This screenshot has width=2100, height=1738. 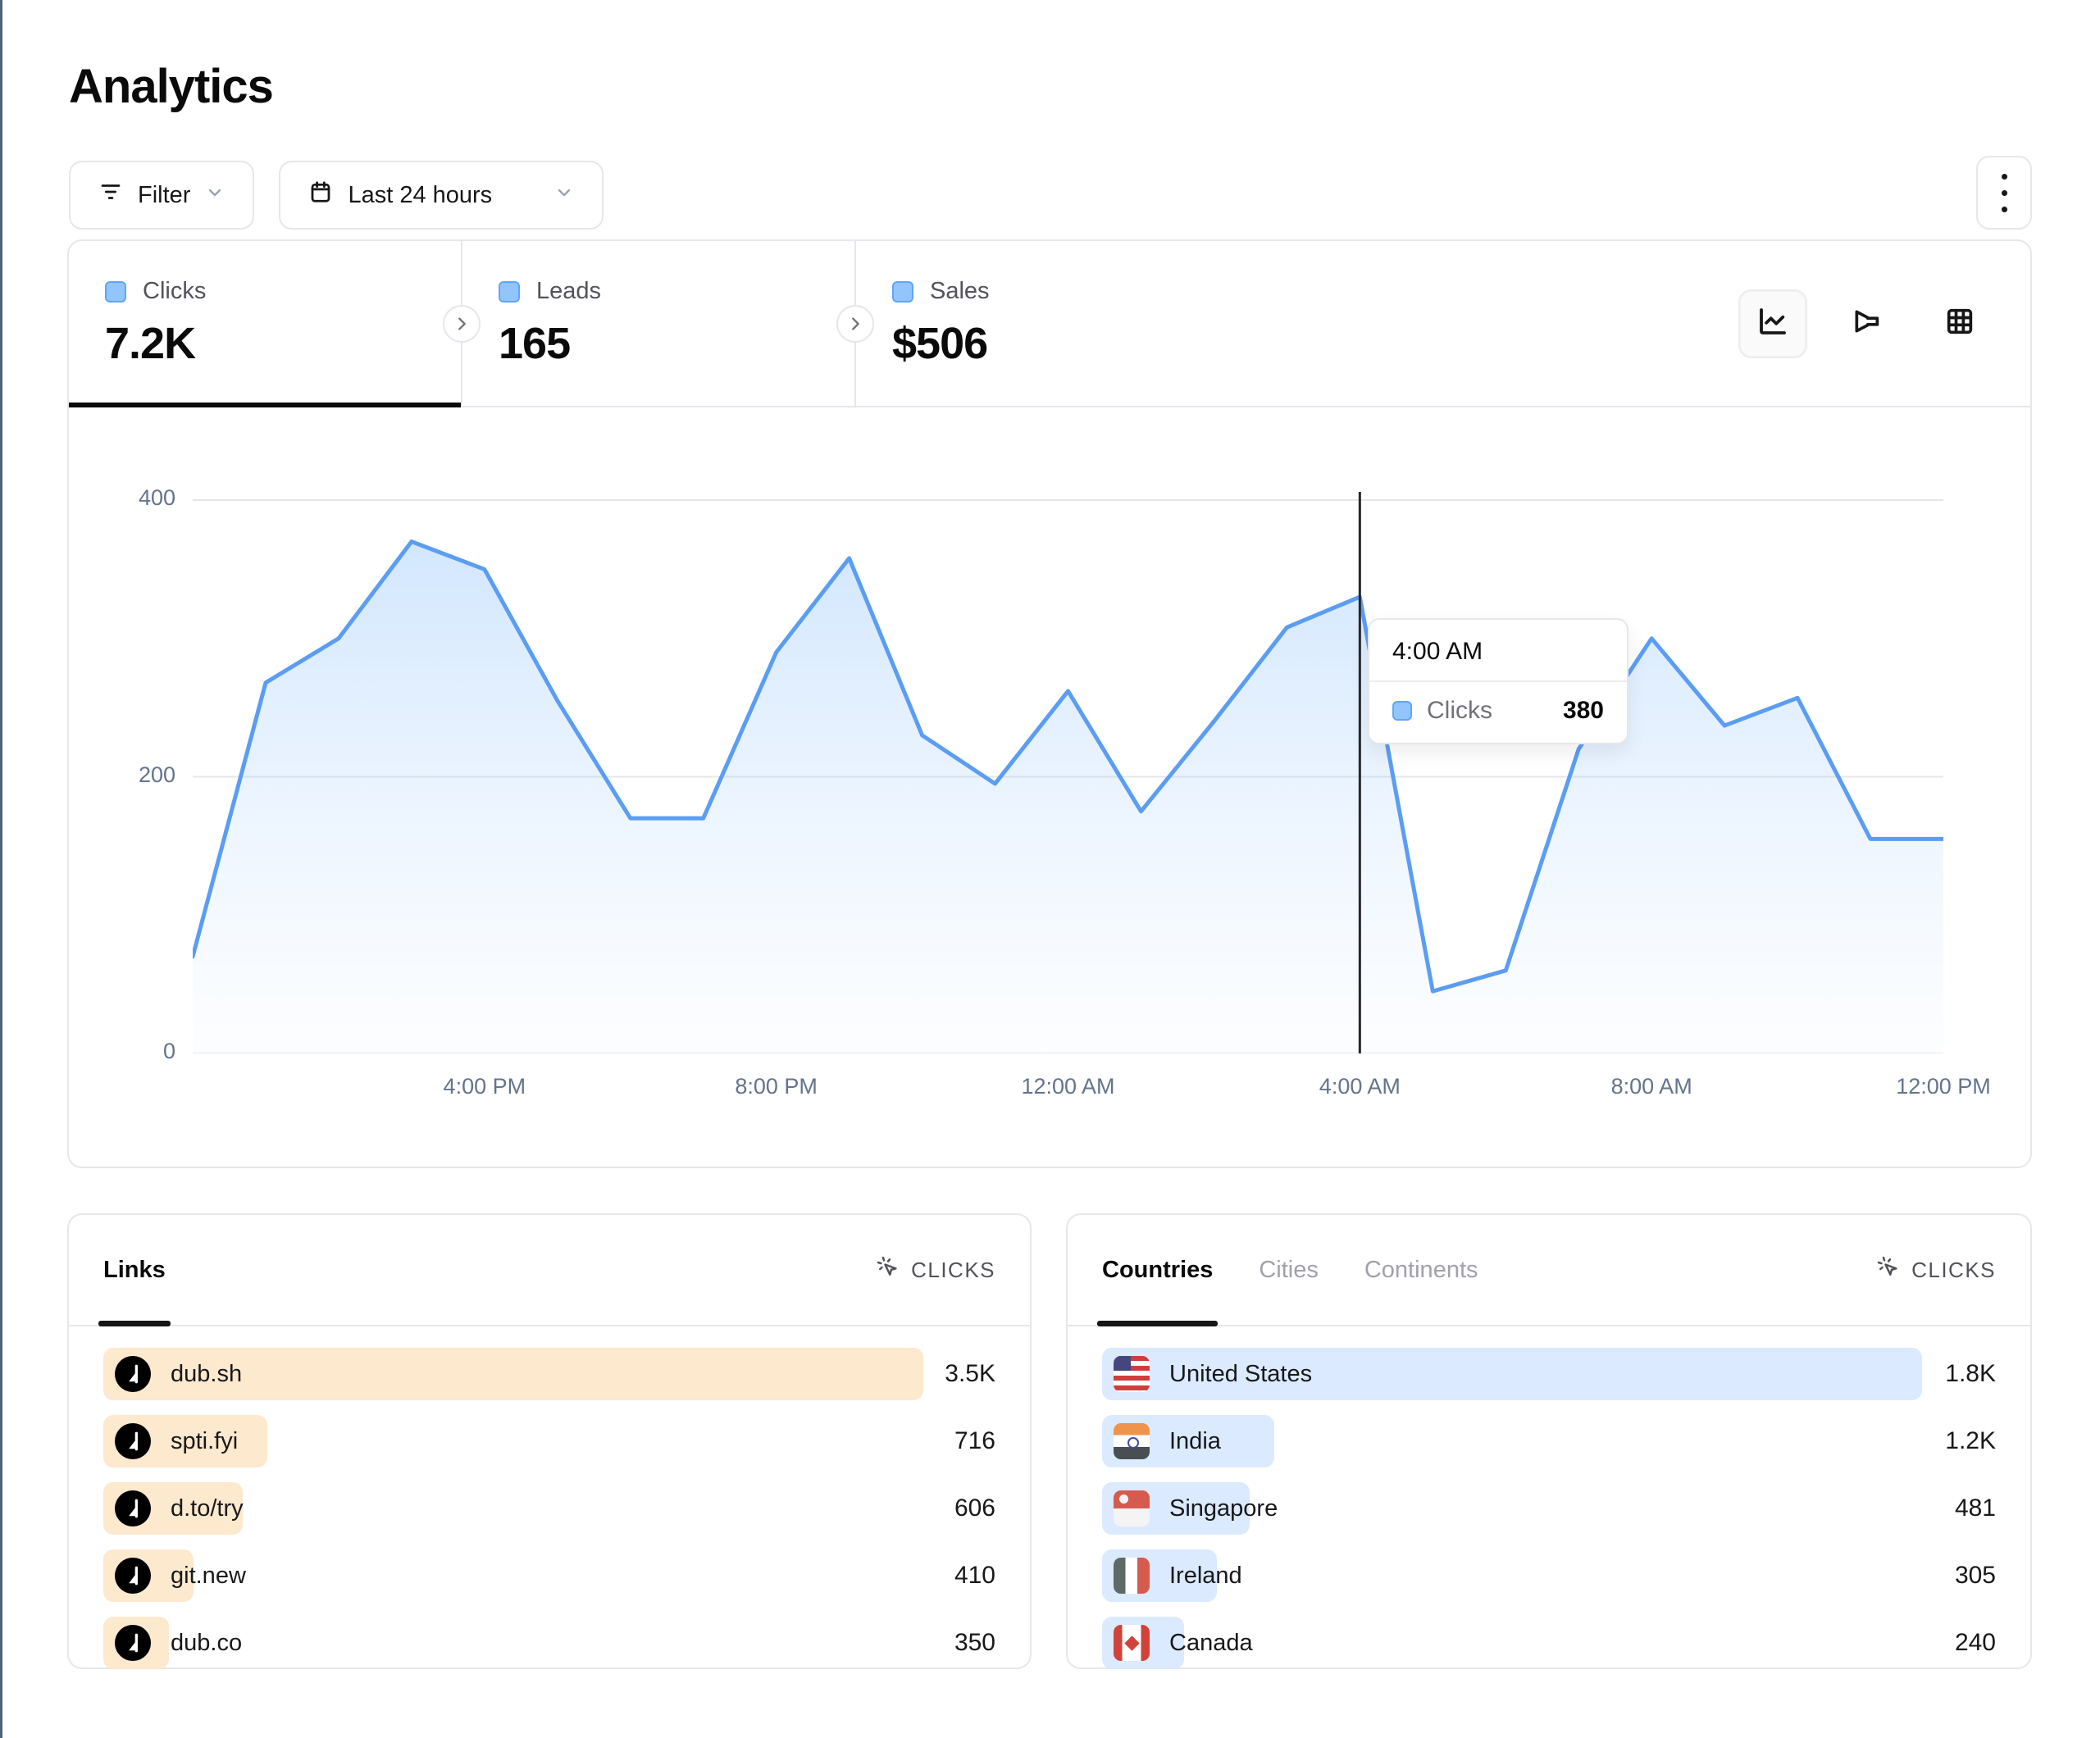 I want to click on funnel-chart-icon, so click(x=1866, y=323).